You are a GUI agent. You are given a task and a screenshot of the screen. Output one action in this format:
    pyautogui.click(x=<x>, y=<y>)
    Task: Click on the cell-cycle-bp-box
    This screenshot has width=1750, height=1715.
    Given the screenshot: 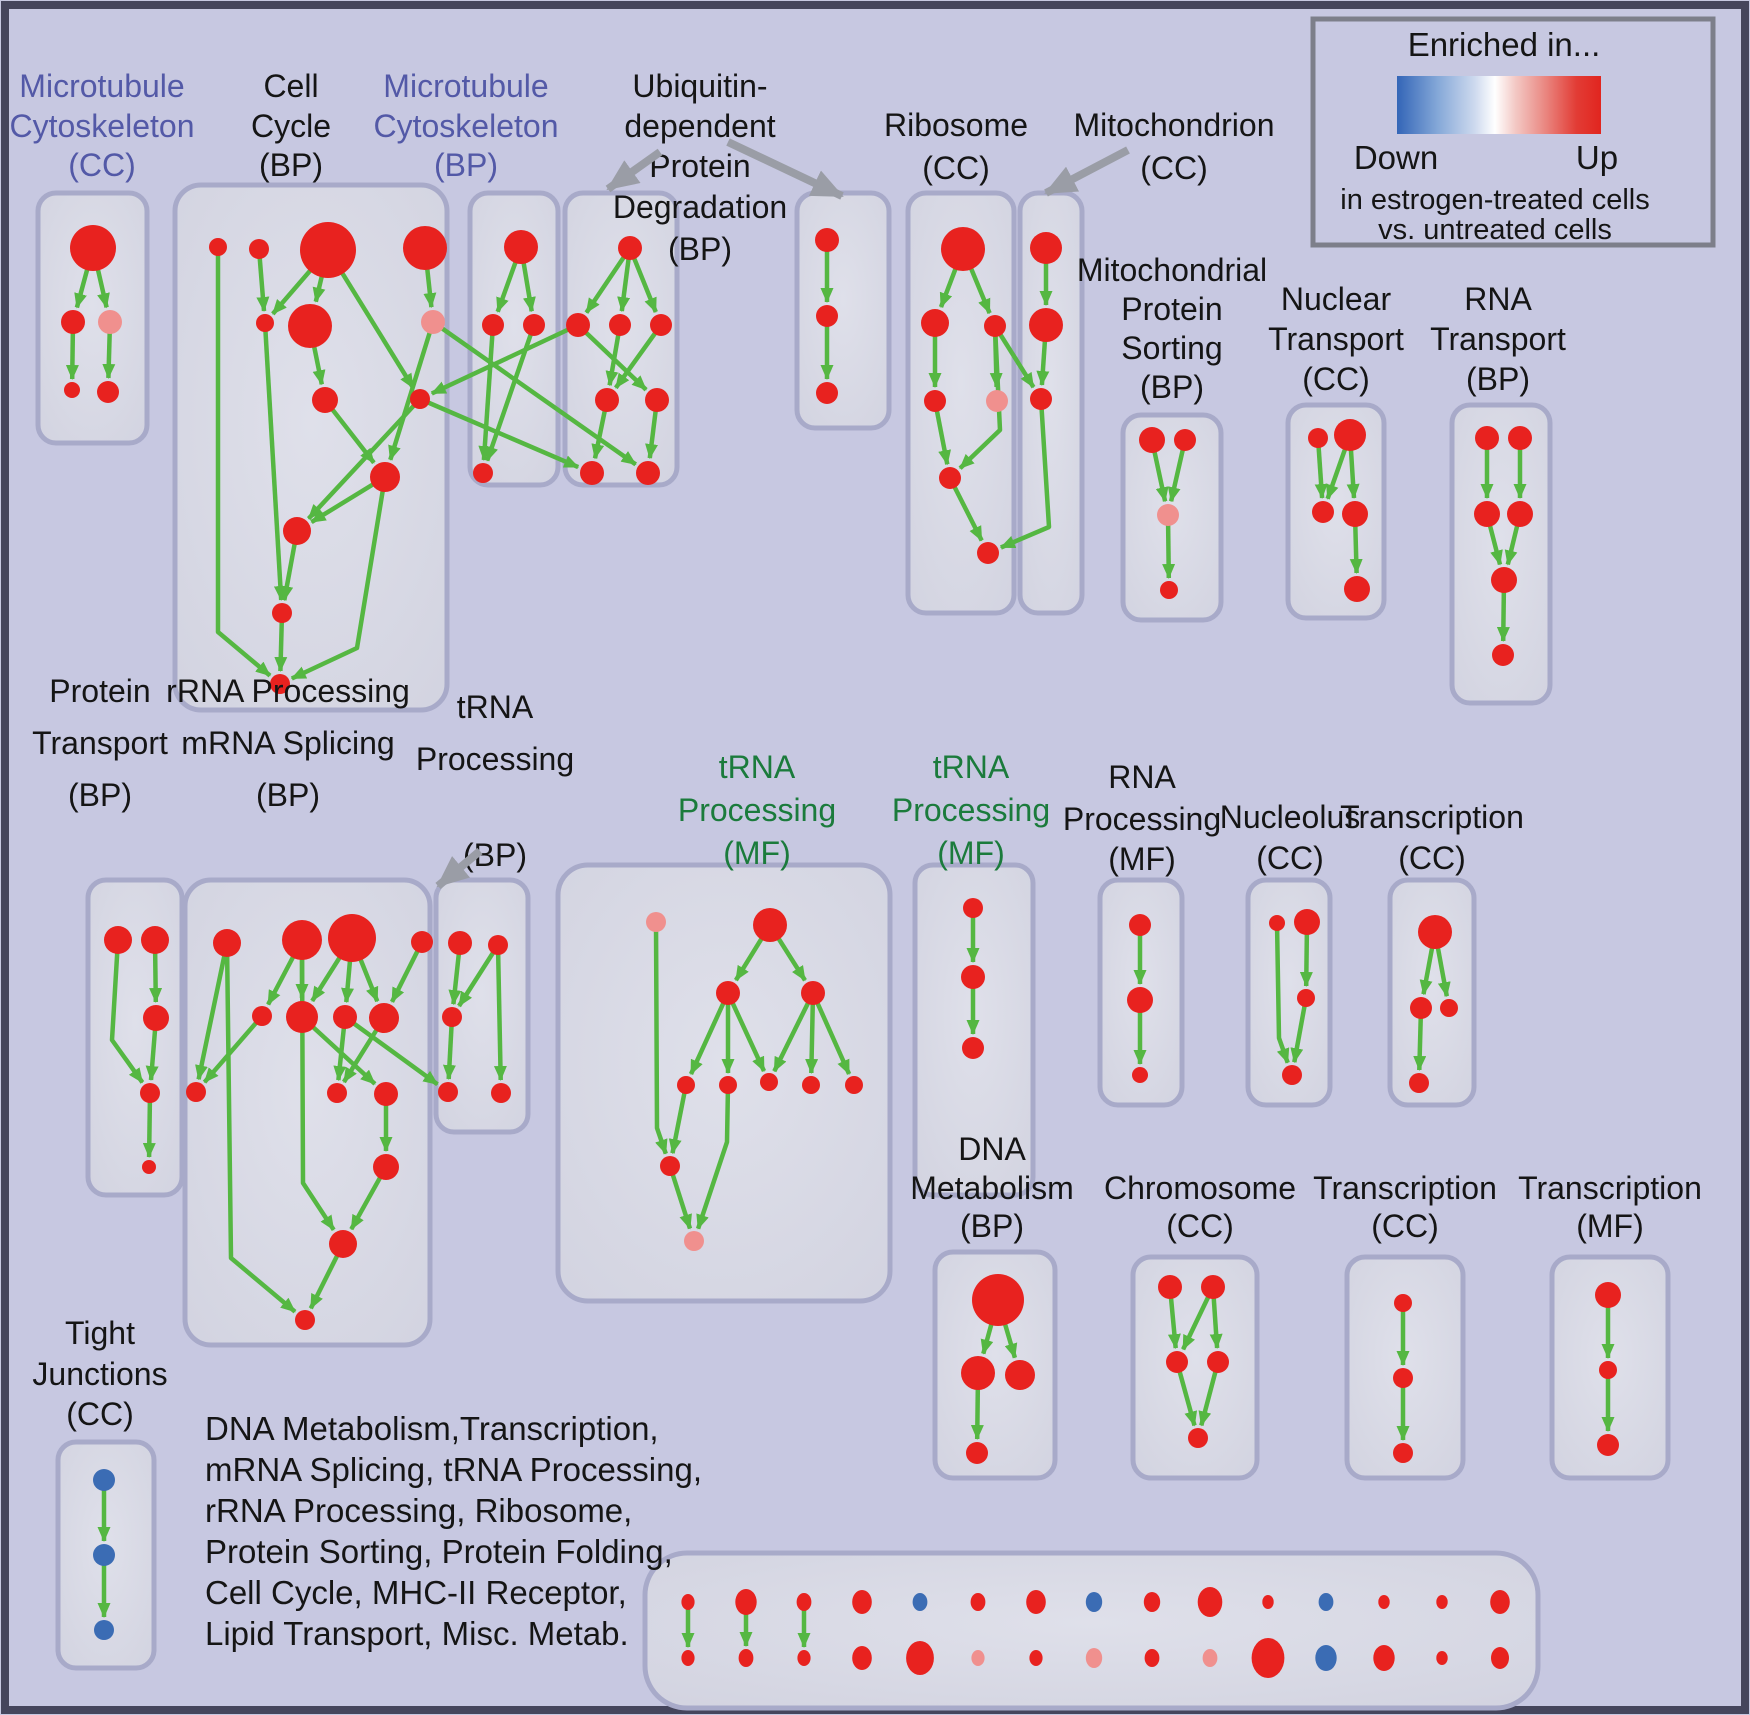 What is the action you would take?
    pyautogui.click(x=311, y=447)
    